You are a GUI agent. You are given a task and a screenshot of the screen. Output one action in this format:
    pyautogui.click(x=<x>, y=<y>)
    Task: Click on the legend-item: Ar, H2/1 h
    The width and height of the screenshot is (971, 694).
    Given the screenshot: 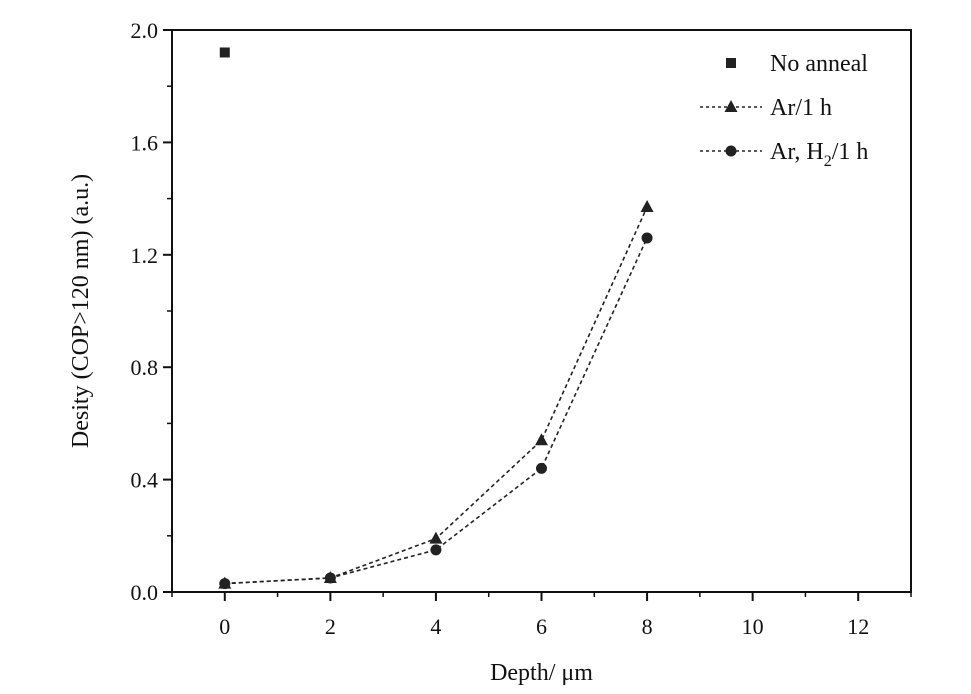 What is the action you would take?
    pyautogui.click(x=784, y=154)
    